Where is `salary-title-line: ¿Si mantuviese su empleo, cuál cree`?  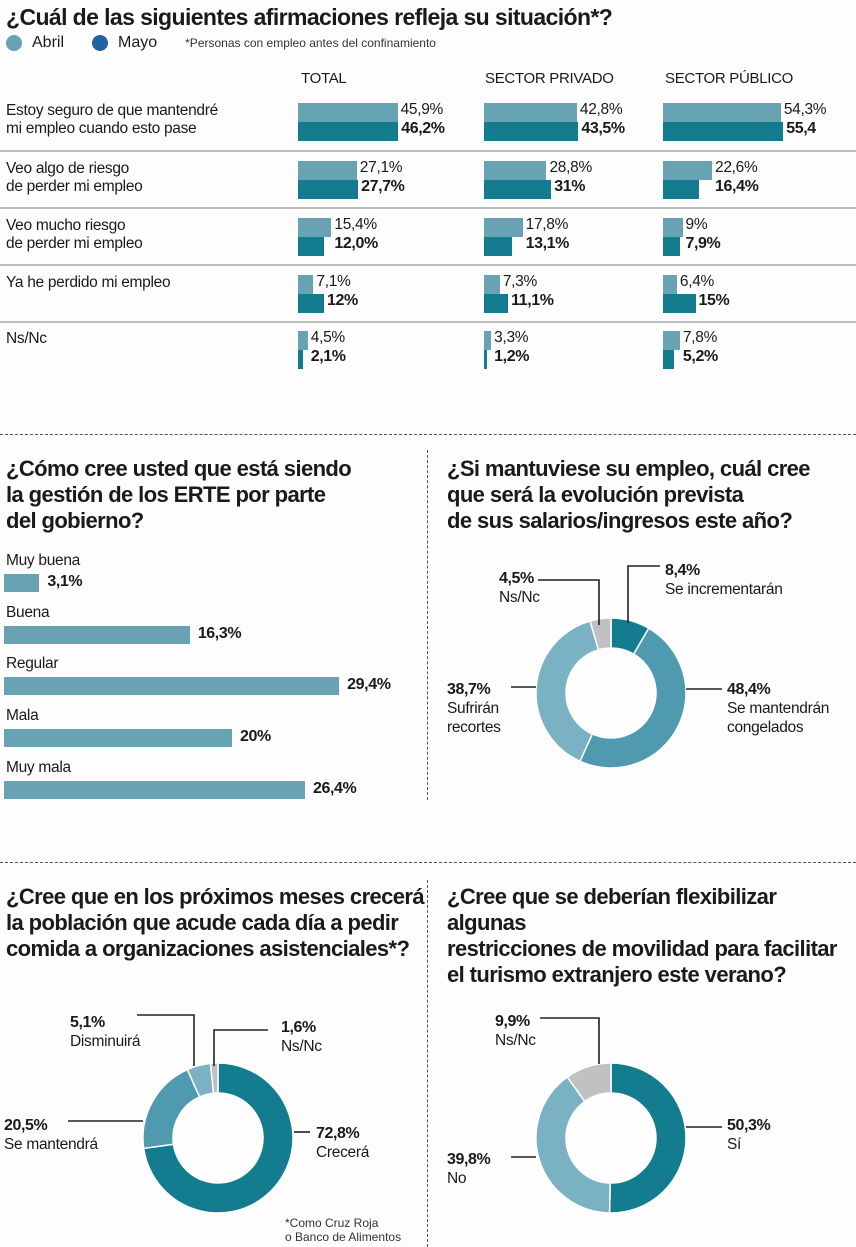 salary-title-line: ¿Si mantuviese su empleo, cuál cree is located at coordinates (629, 468).